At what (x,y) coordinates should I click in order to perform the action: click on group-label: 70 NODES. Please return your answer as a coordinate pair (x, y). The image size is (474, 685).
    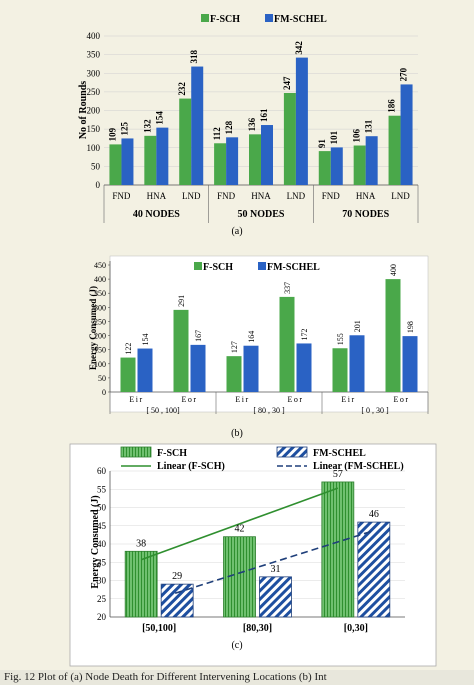
    Looking at the image, I should click on (365, 214).